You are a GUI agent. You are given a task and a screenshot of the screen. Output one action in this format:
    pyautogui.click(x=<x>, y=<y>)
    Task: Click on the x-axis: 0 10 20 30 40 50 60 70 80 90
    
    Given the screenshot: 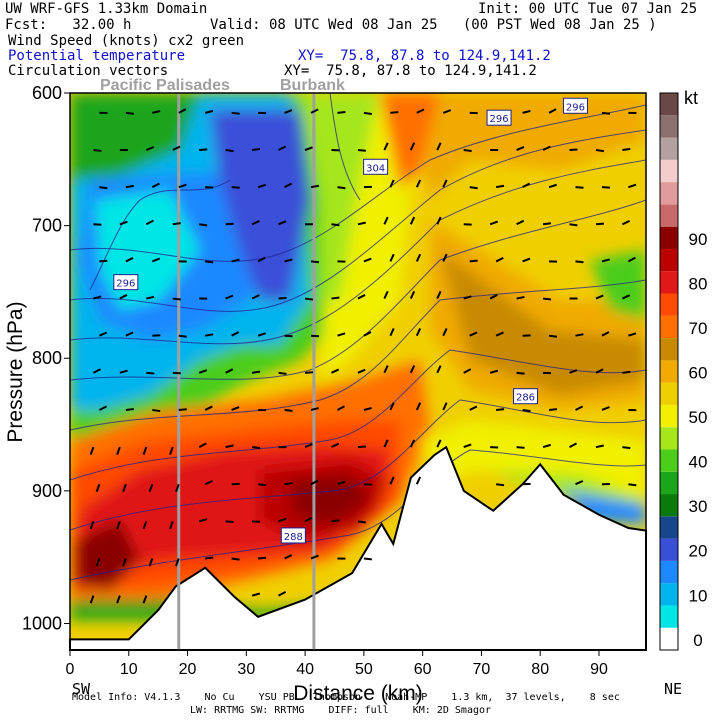 What is the action you would take?
    pyautogui.click(x=337, y=664)
    